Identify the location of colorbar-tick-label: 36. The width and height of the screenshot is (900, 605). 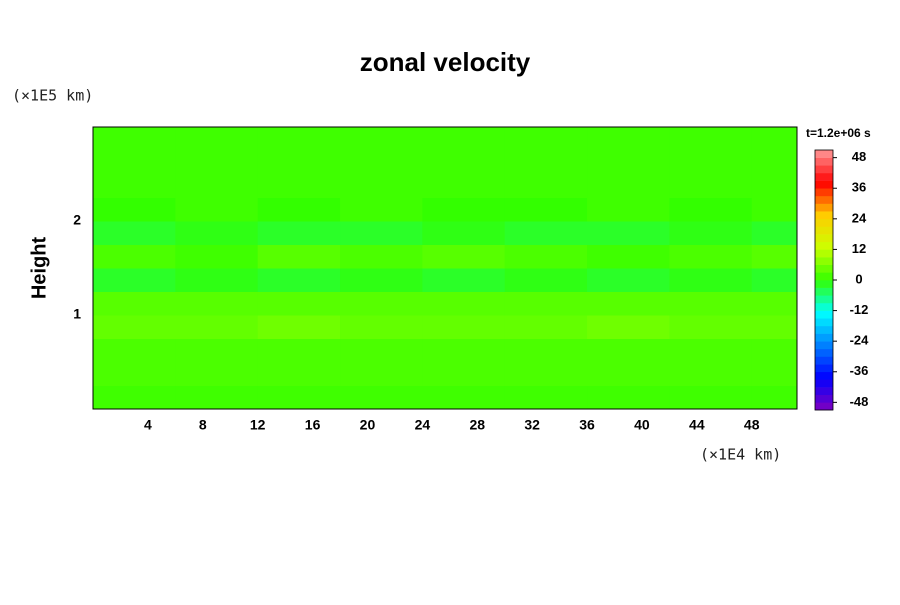
(859, 187).